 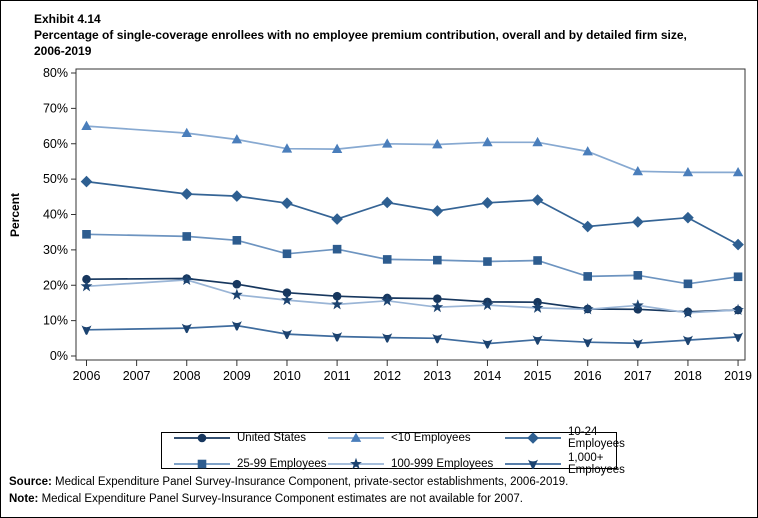 I want to click on y-tick-label: 10%, so click(x=55, y=321).